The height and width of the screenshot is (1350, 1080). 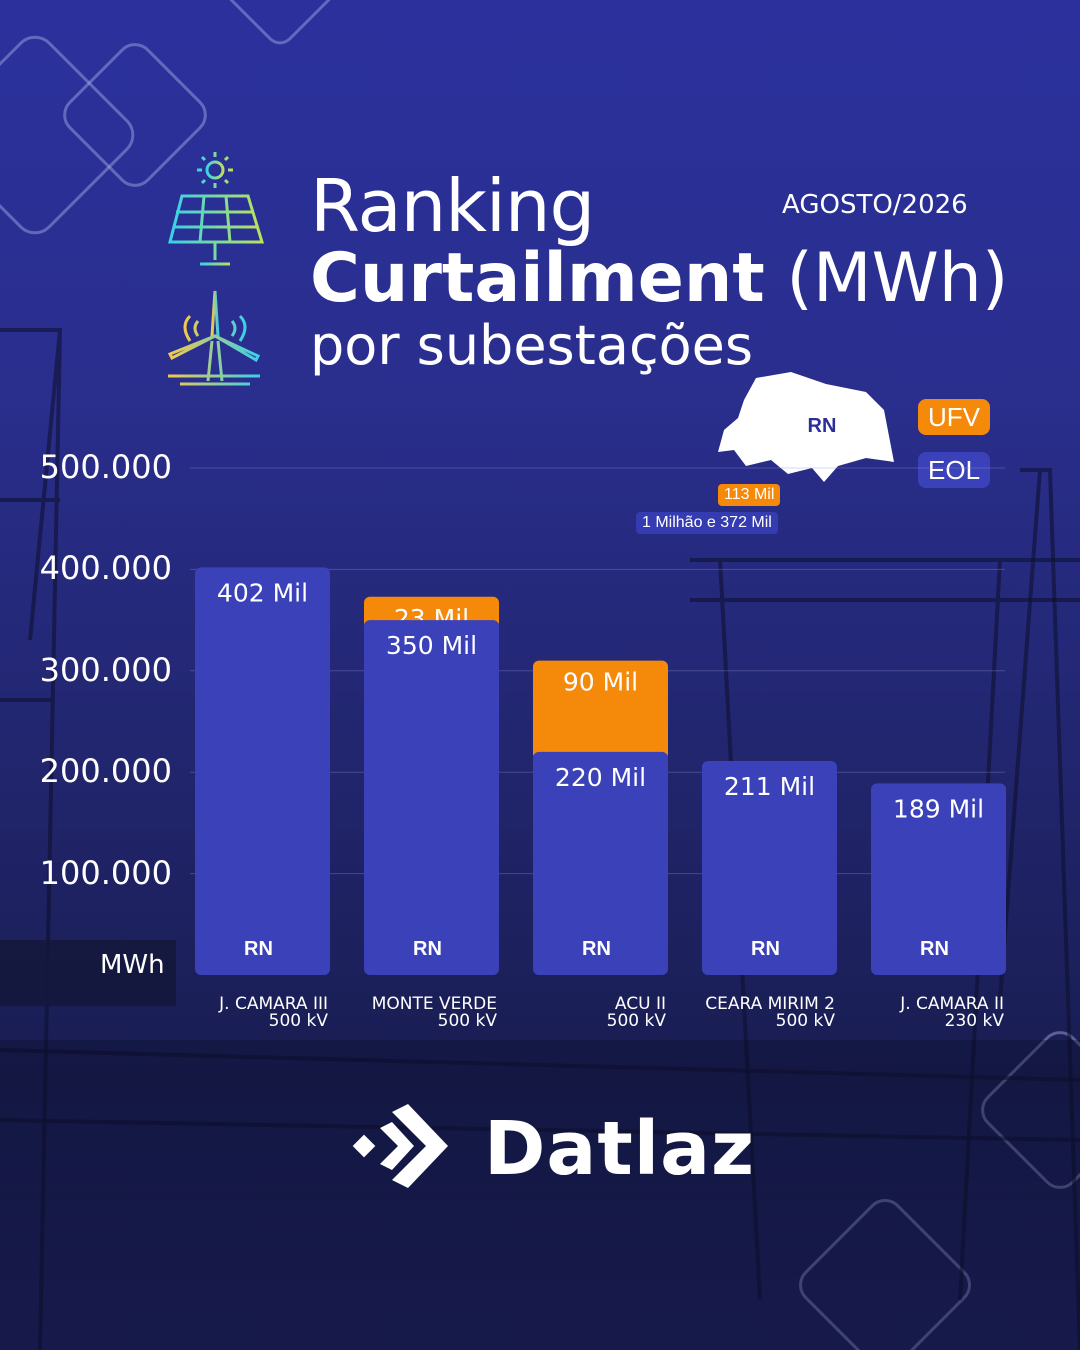 I want to click on title-bold: Curtailment, so click(x=537, y=278).